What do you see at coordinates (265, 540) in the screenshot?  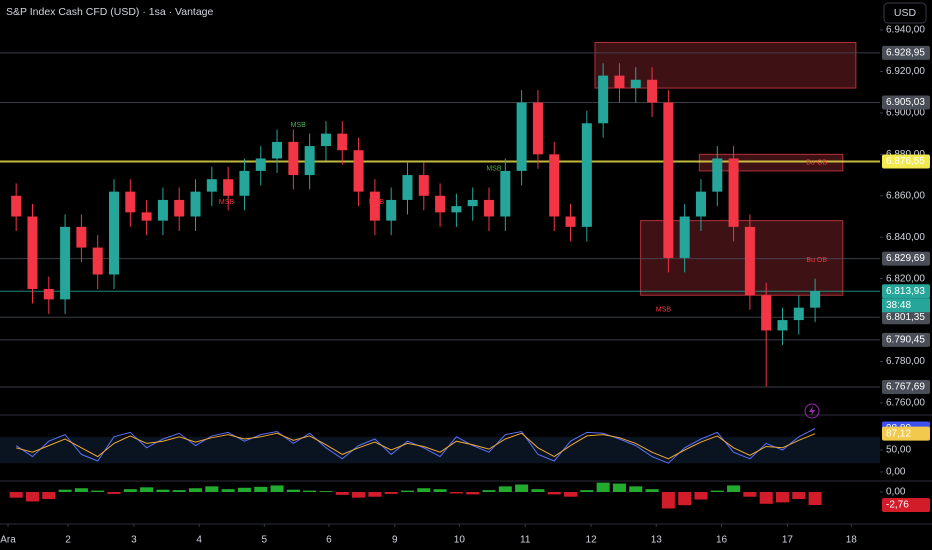 I see `x-tick-label: 5` at bounding box center [265, 540].